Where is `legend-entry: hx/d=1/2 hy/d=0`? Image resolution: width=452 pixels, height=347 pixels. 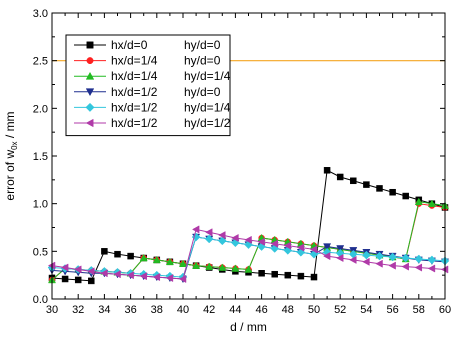
legend-entry: hx/d=1/2 hy/d=0 is located at coordinates (147, 92).